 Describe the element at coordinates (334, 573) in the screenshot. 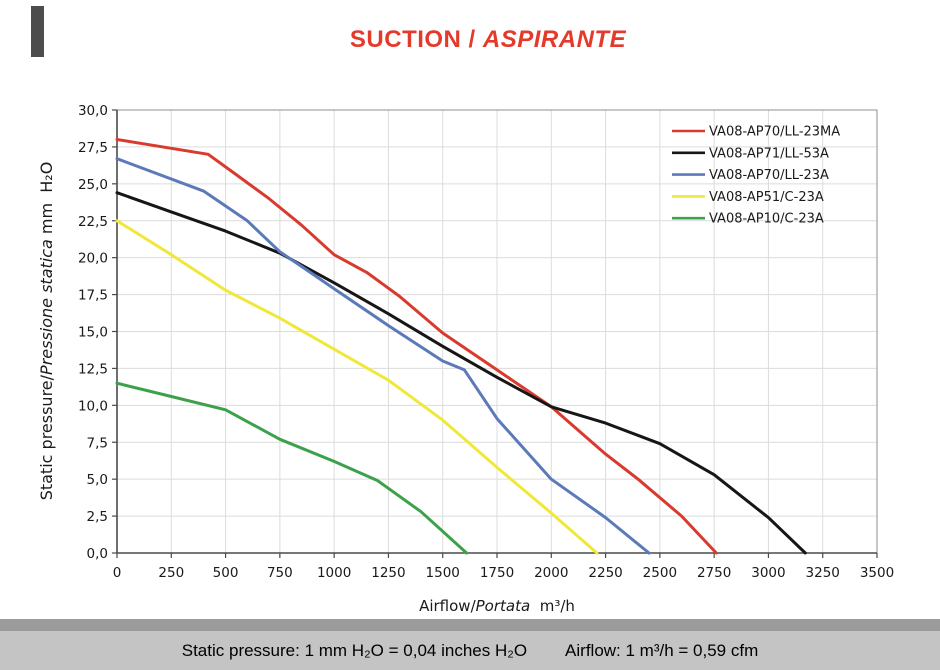

I see `x-tick-label: 1000` at that location.